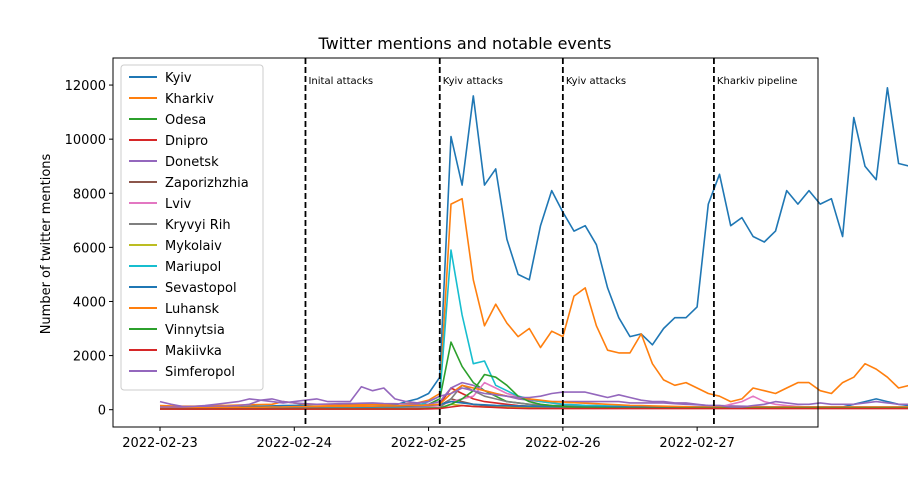 This screenshot has height=480, width=908. Describe the element at coordinates (198, 225) in the screenshot. I see `legend-entry-7: Kryvyi Rih` at that location.